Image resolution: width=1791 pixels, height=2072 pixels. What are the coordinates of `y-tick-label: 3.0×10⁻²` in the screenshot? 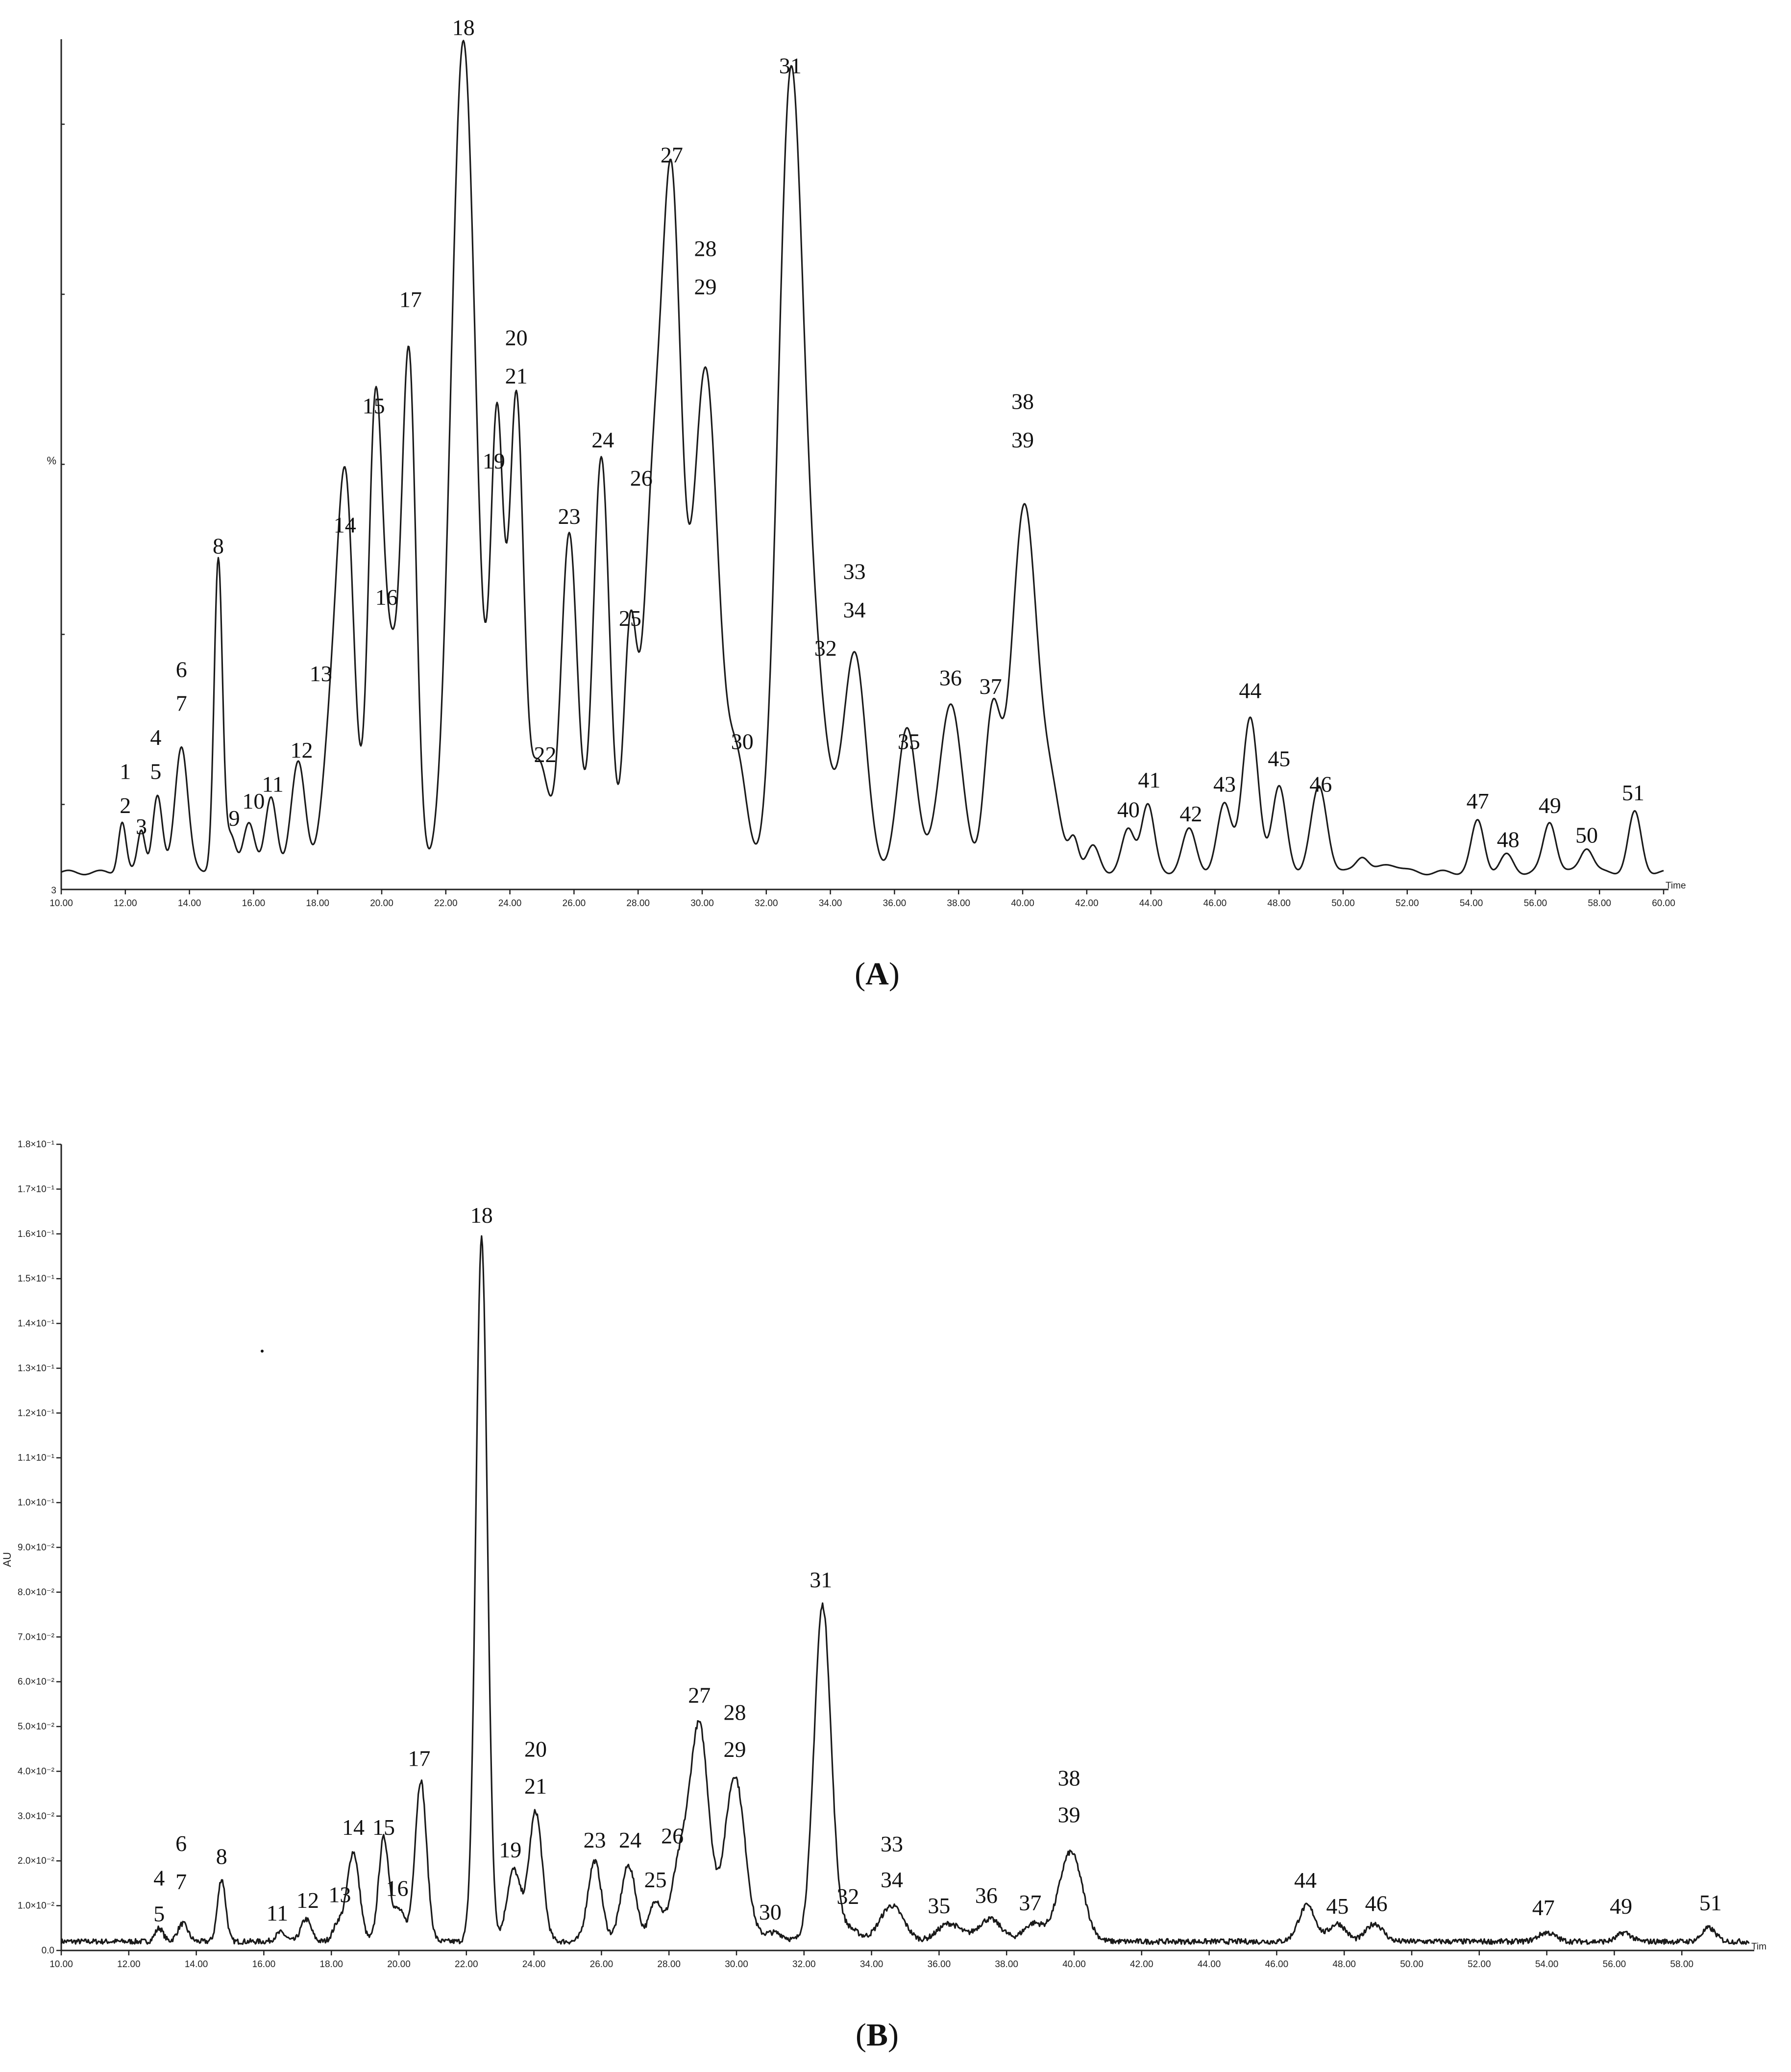 It's located at (36, 1816).